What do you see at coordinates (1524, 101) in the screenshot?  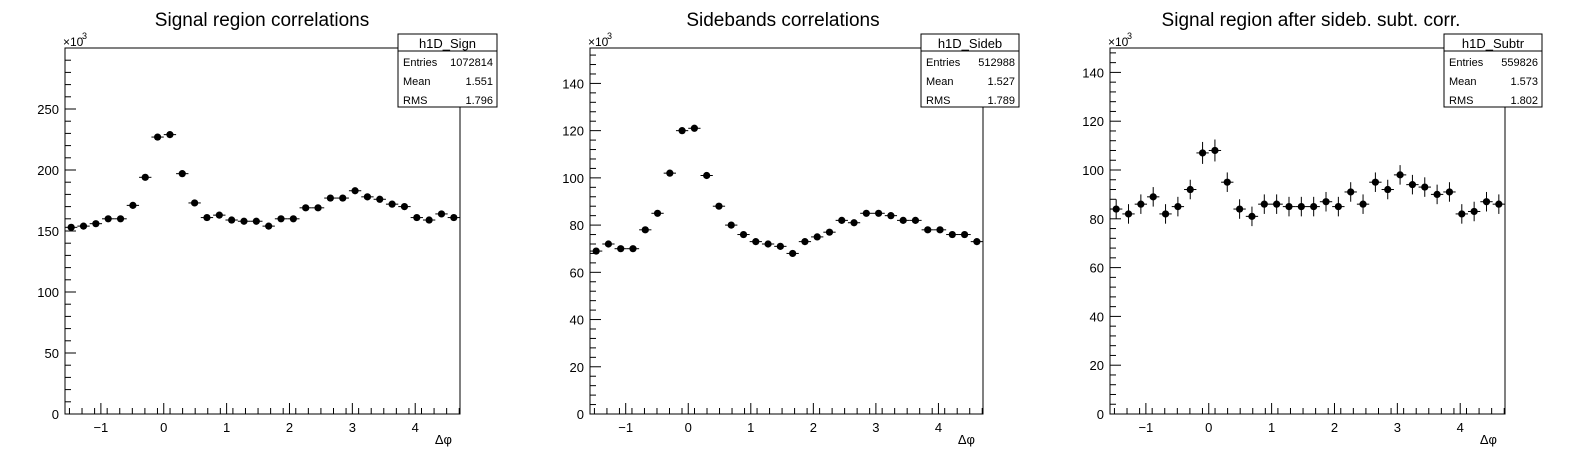 I see `stats-rms-value: 1.802` at bounding box center [1524, 101].